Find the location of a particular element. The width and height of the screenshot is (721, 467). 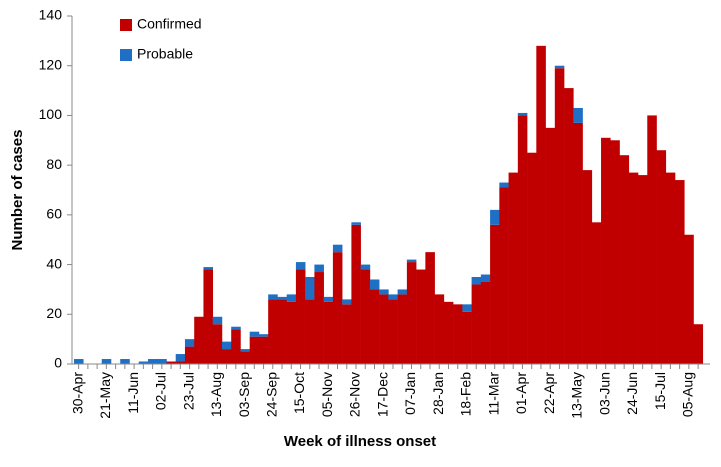

x-tick-label: 07-Jan is located at coordinates (410, 393).